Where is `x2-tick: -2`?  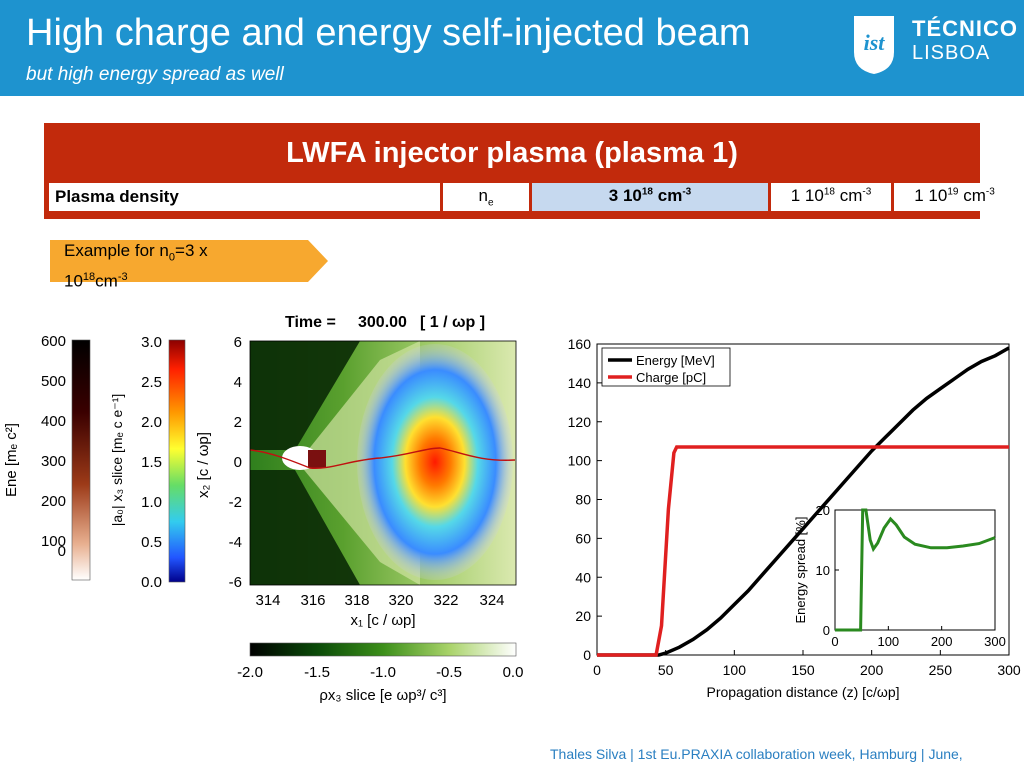
x2-tick: -2 is located at coordinates (235, 502).